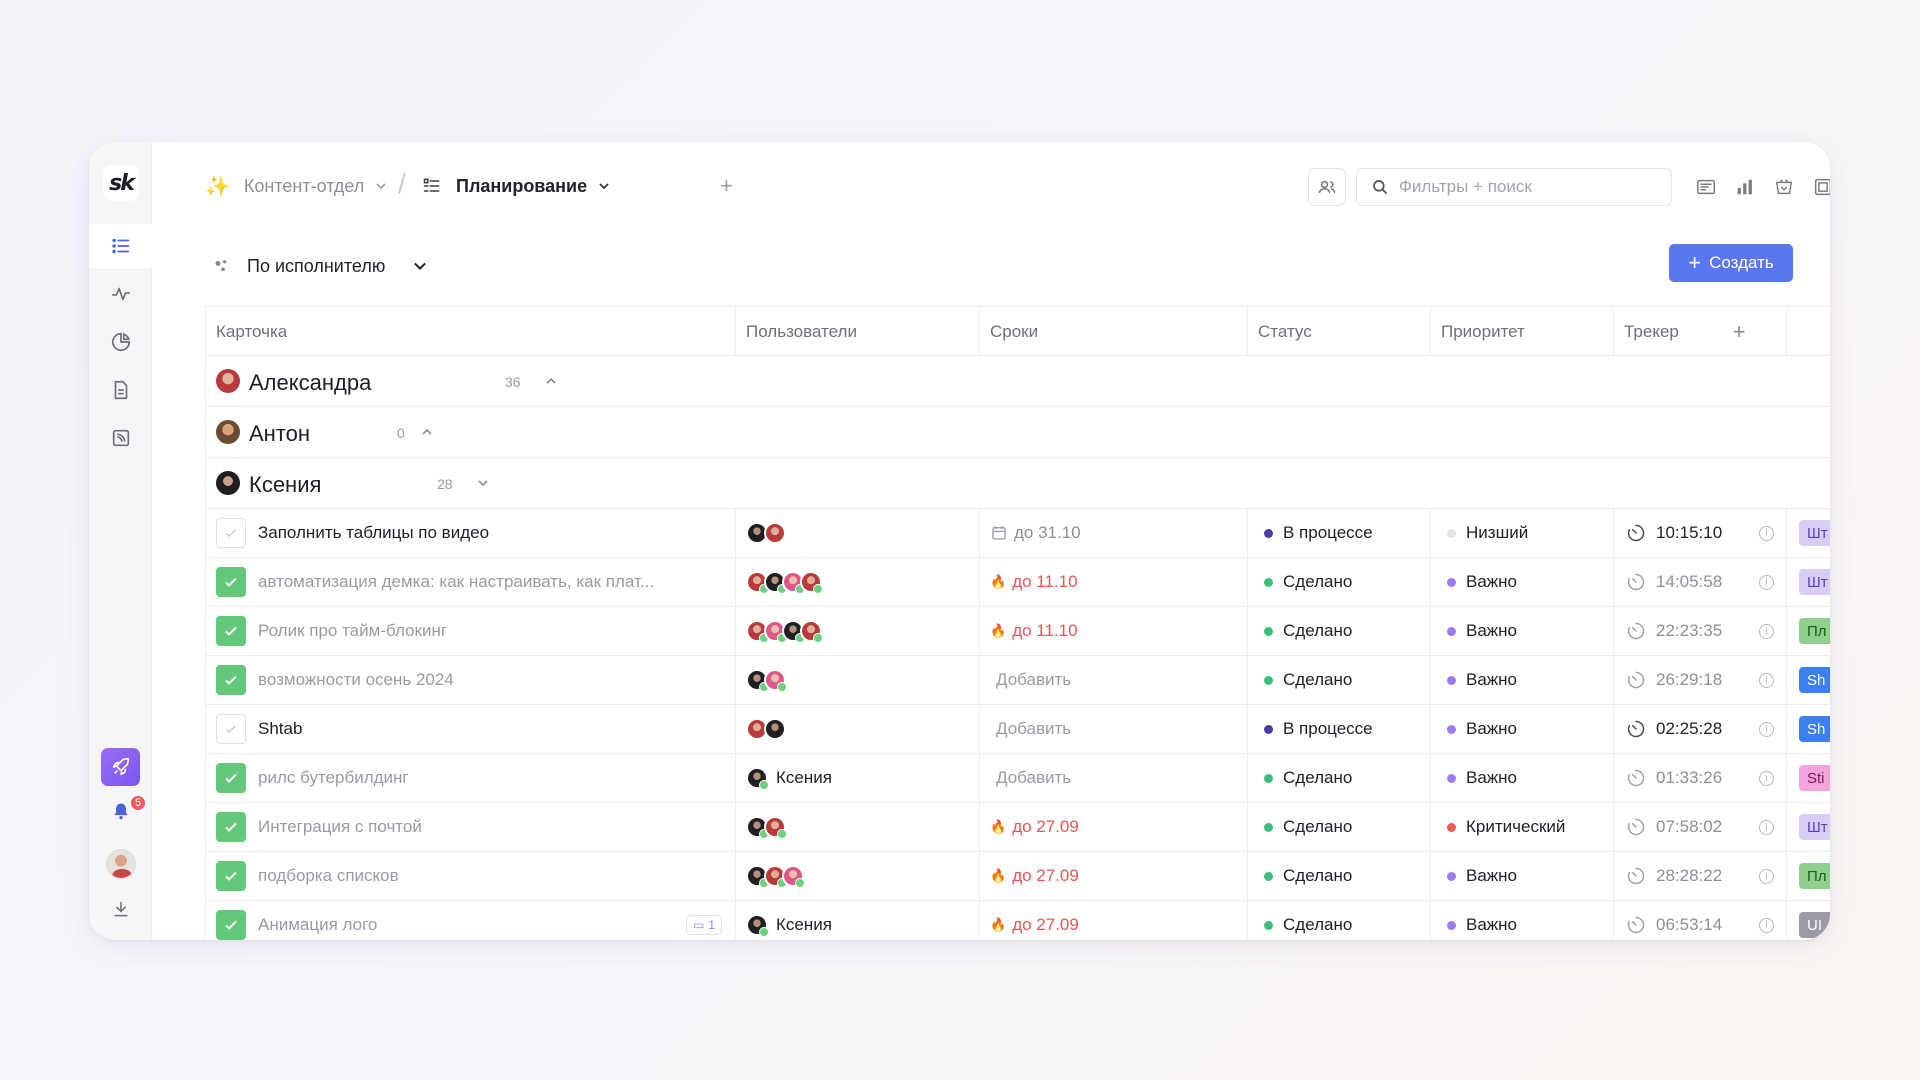  I want to click on comments-badge: ▭ 1, so click(704, 925).